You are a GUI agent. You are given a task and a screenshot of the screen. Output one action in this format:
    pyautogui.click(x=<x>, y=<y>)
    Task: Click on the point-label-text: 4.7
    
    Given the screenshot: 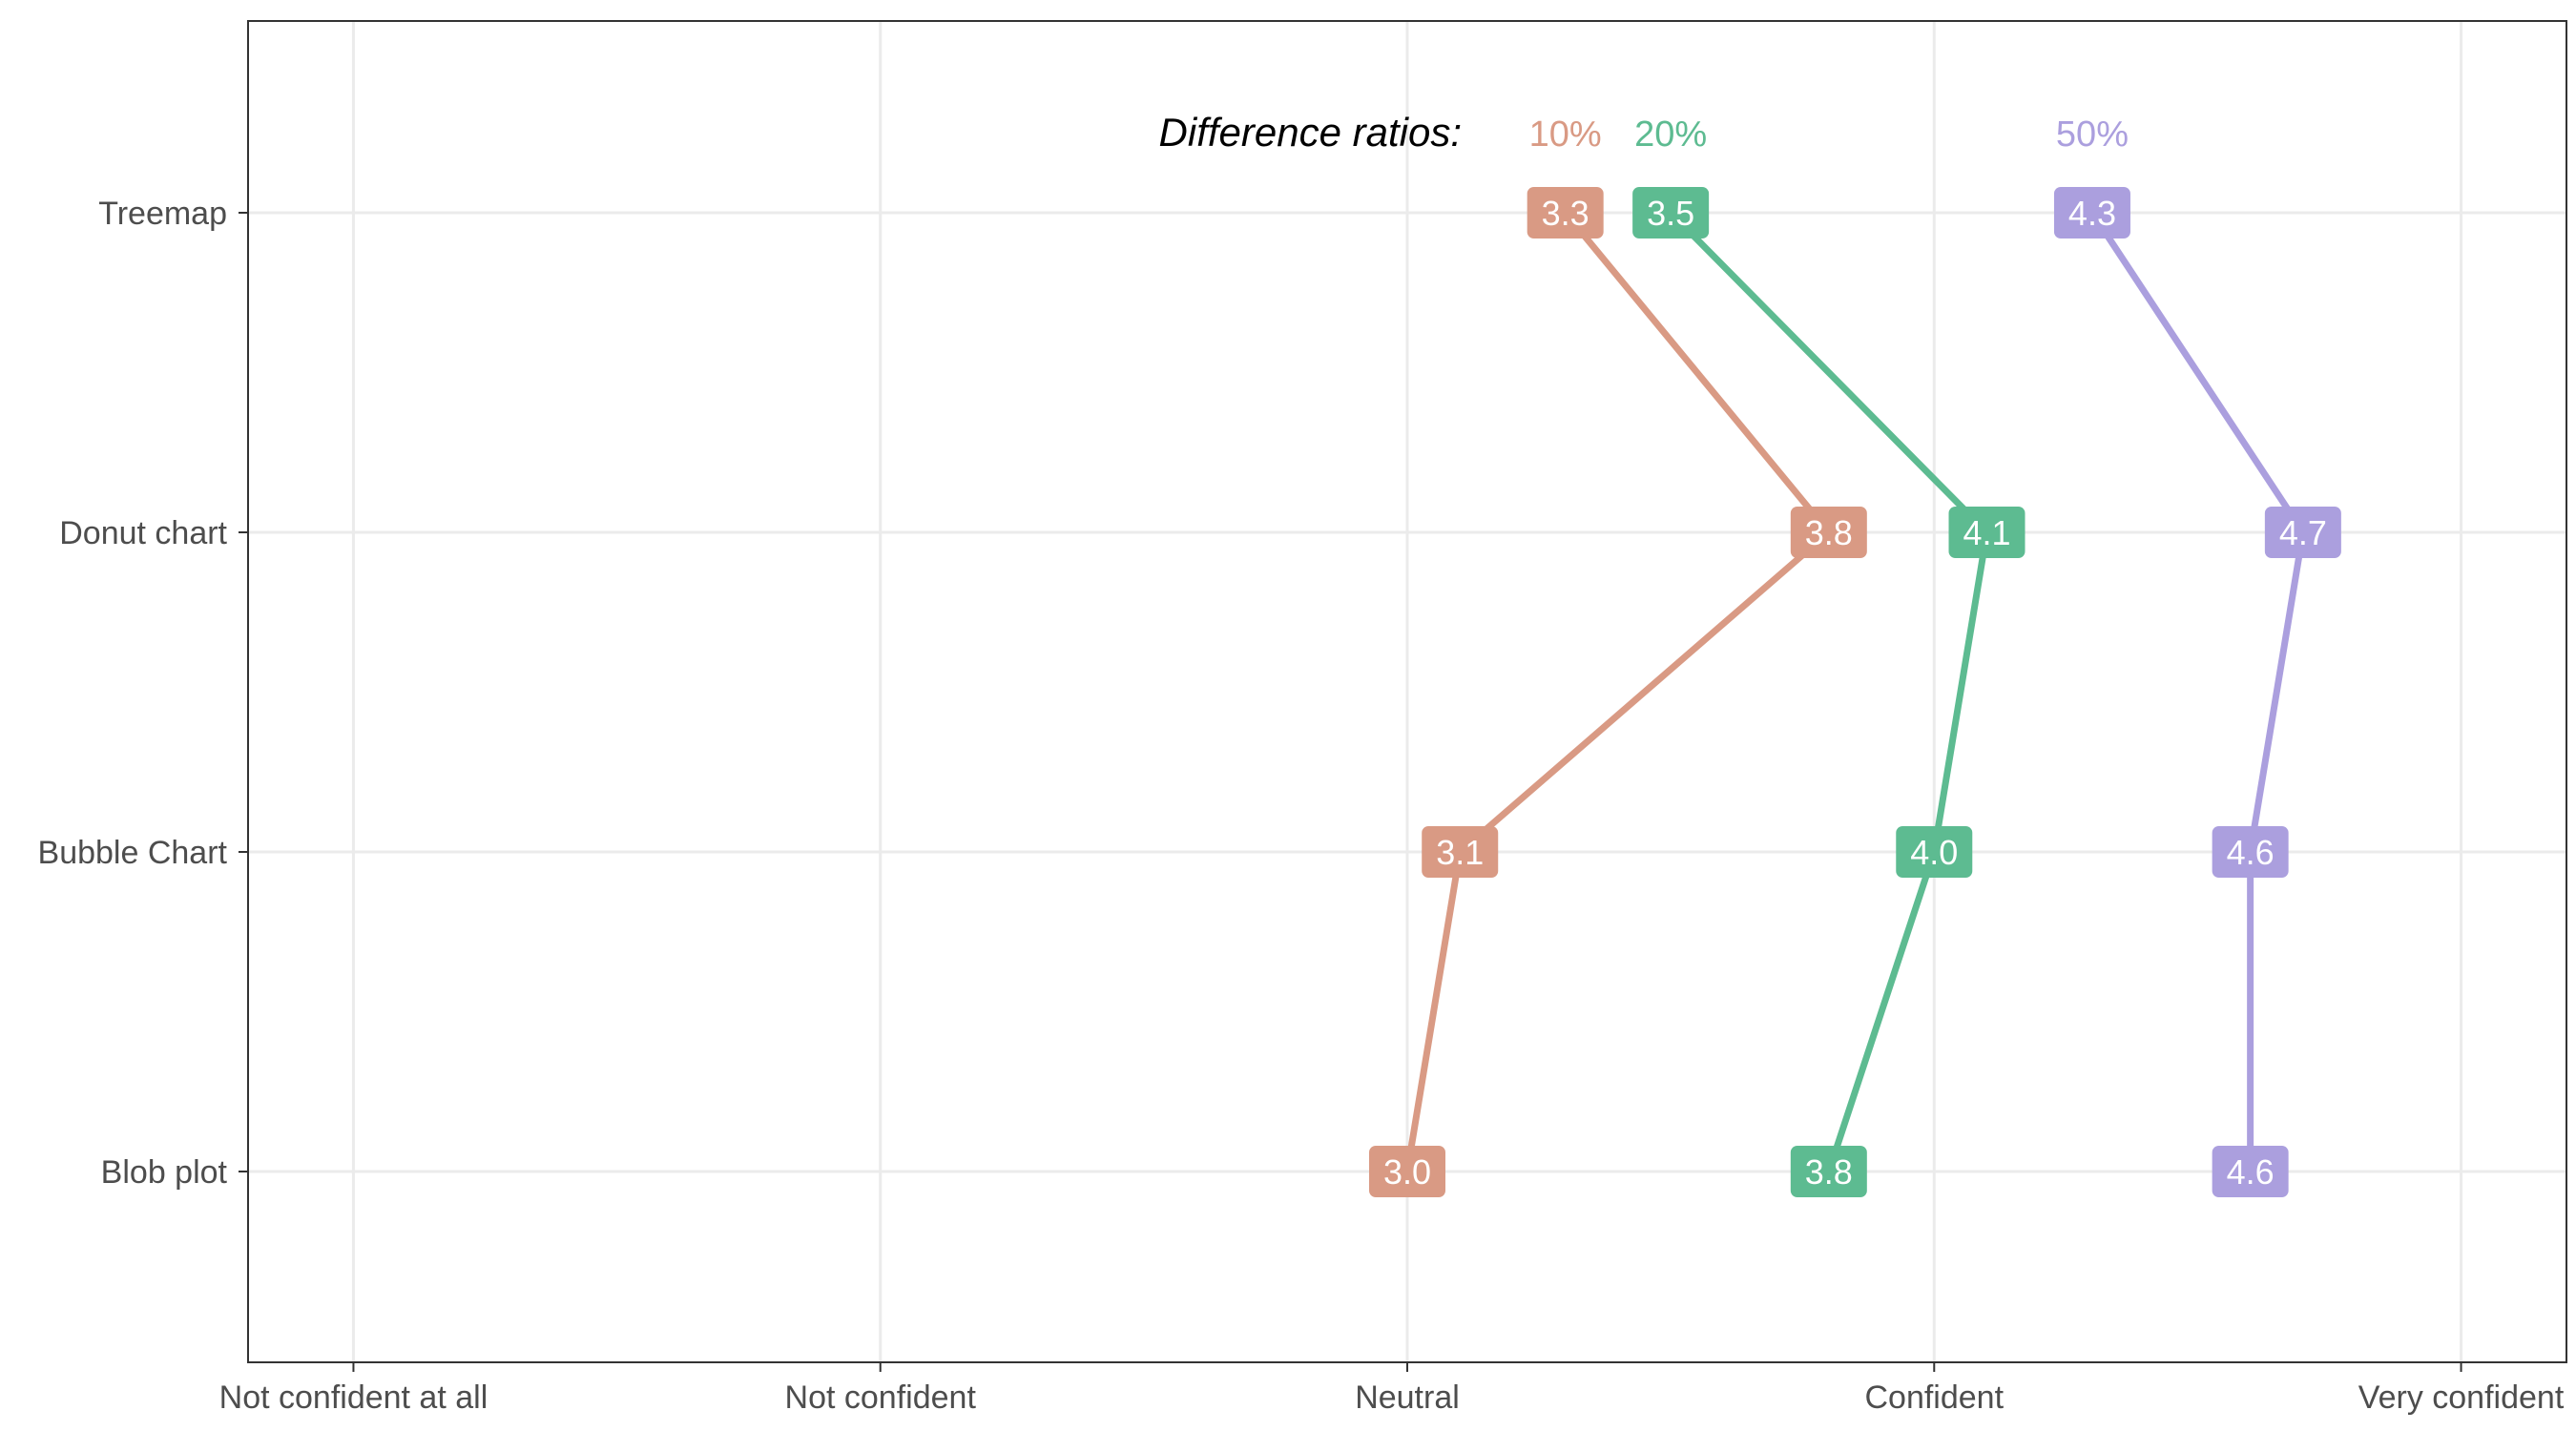 What is the action you would take?
    pyautogui.click(x=2303, y=532)
    